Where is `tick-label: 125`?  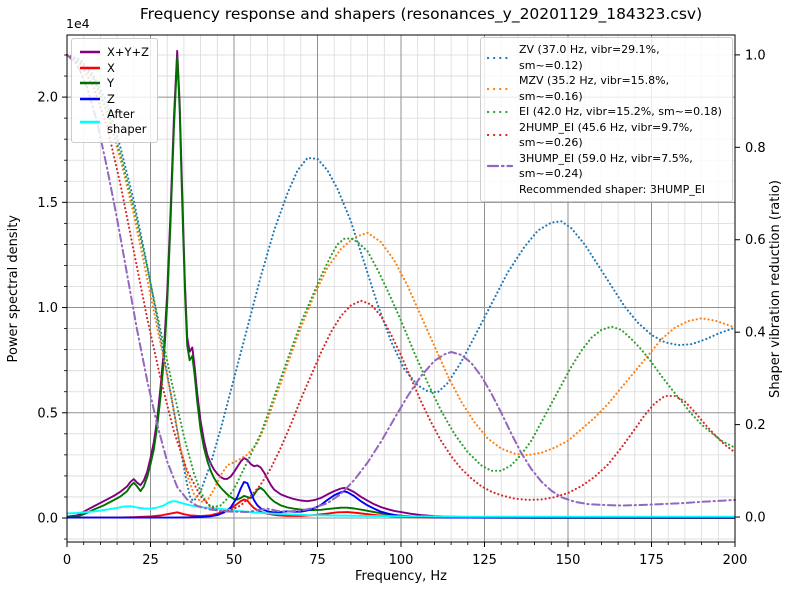 tick-label: 125 is located at coordinates (484, 560).